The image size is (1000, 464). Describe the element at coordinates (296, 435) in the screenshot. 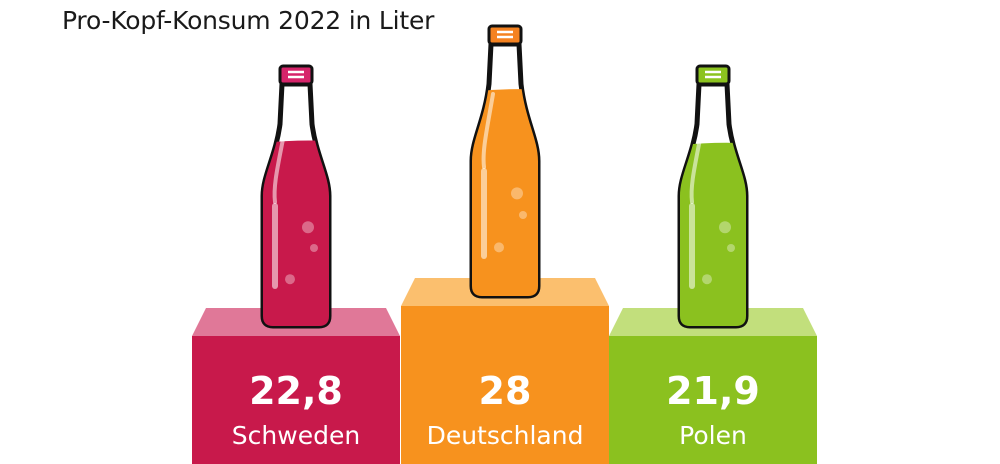

I see `category-label-0: Schweden` at that location.